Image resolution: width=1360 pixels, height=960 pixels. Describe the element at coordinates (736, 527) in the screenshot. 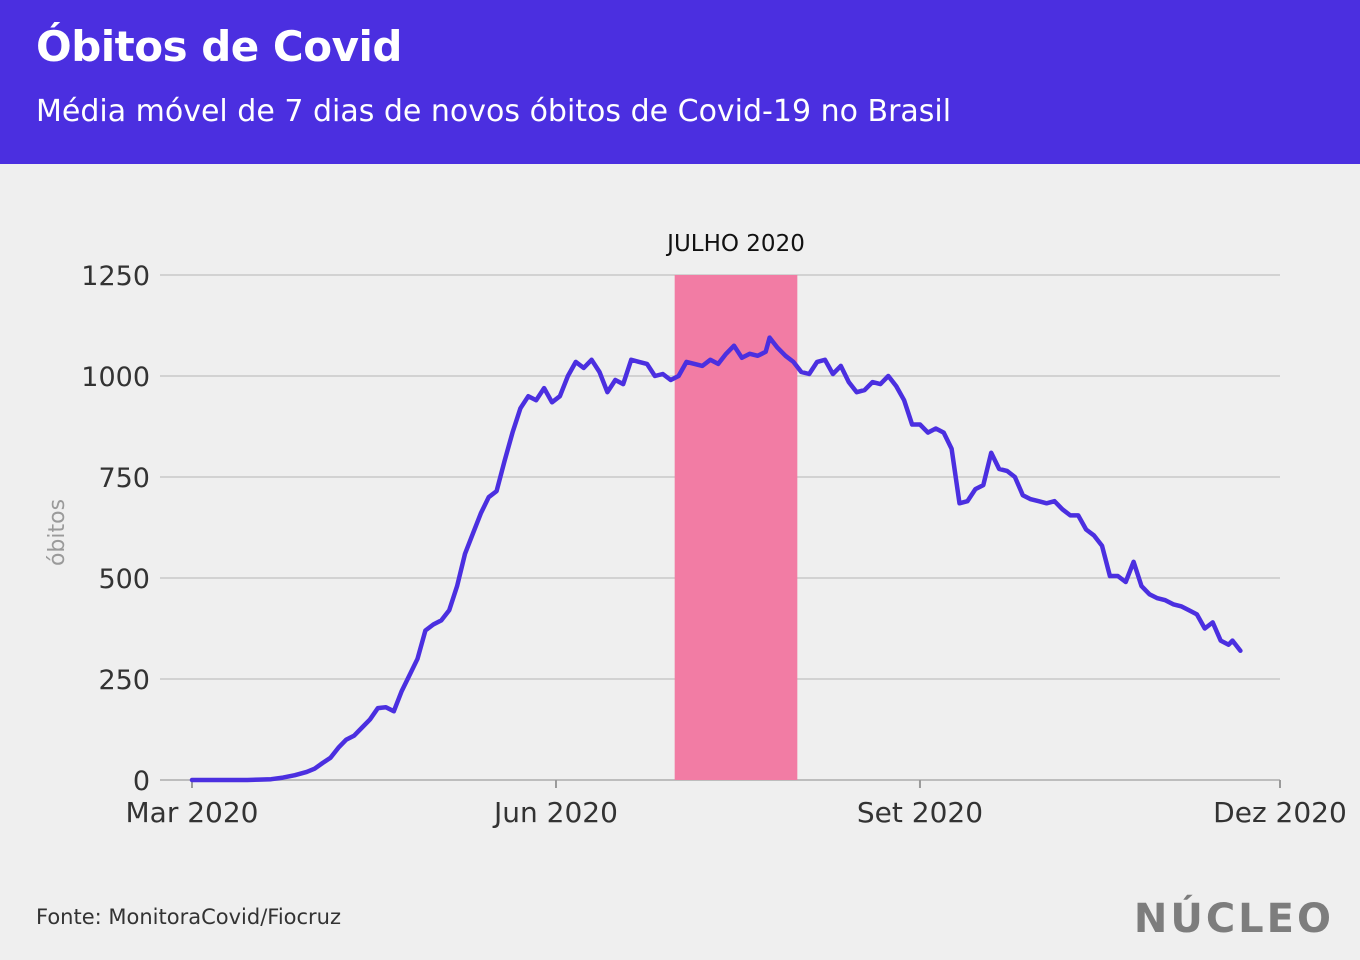

I see `highlight-band` at that location.